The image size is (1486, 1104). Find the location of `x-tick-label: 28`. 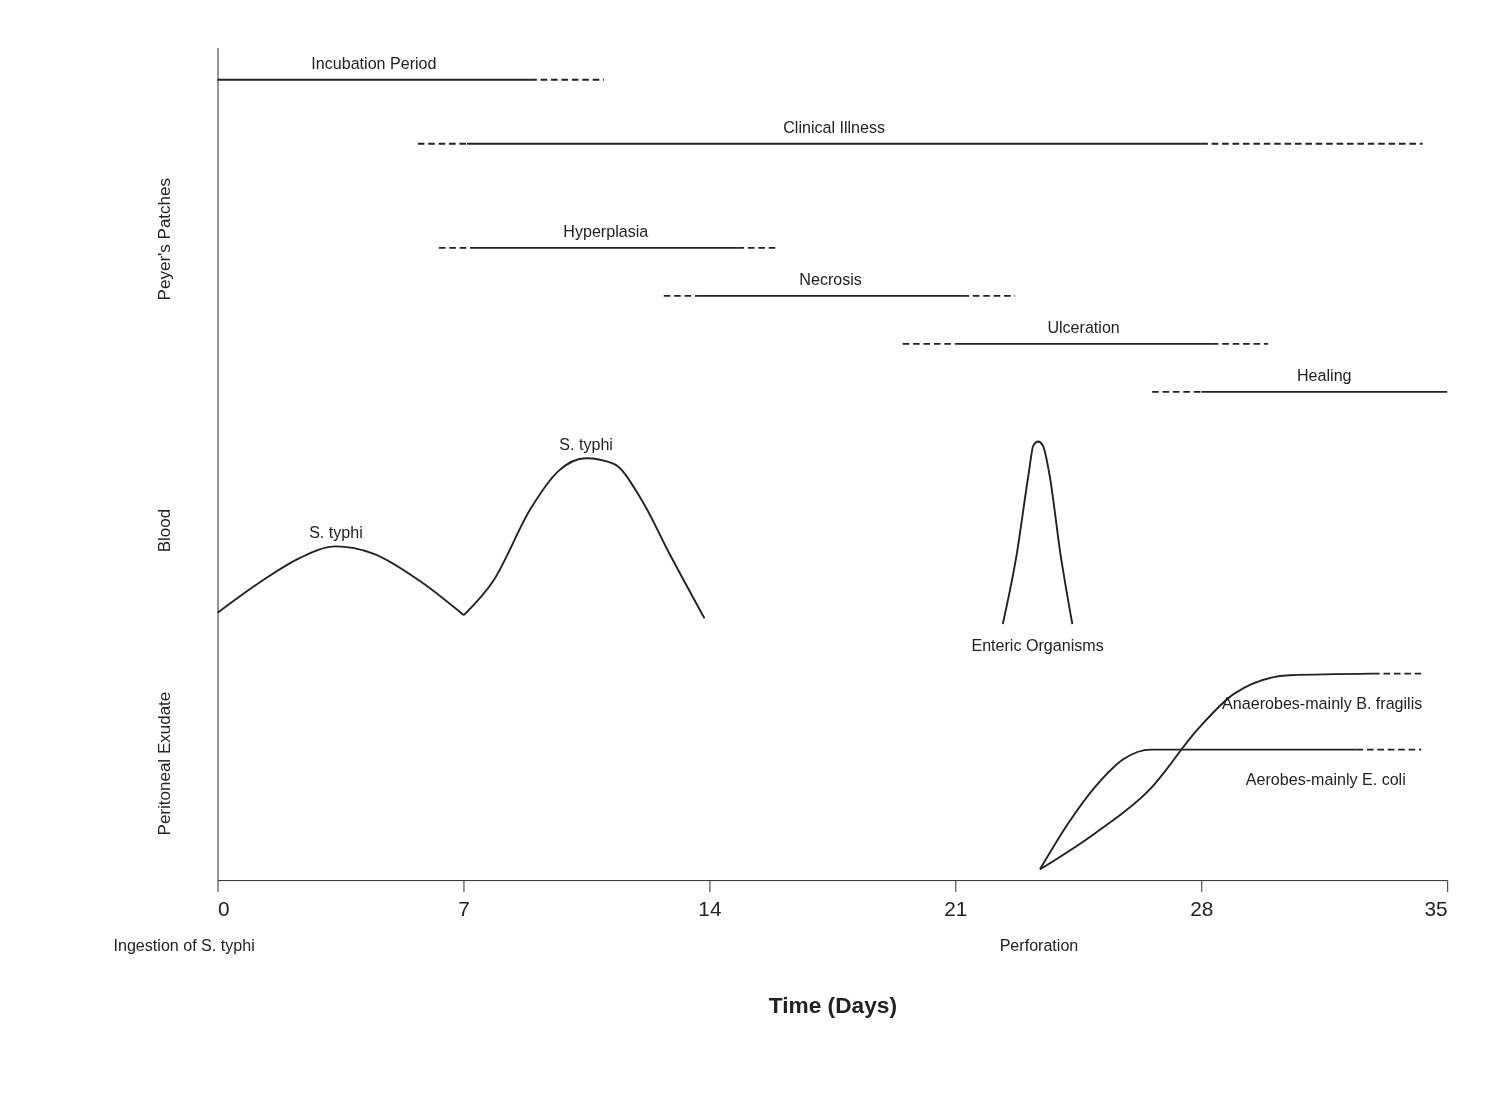

x-tick-label: 28 is located at coordinates (1202, 908).